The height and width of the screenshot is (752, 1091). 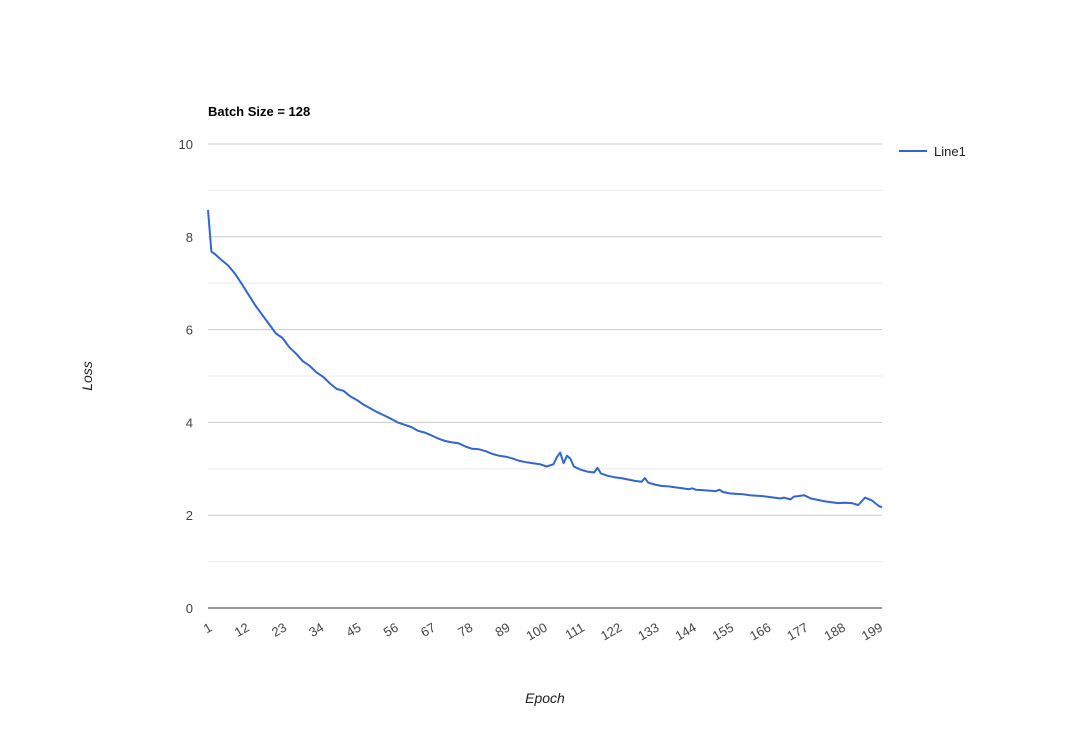 What do you see at coordinates (797, 632) in the screenshot?
I see `x-tick-label: 177` at bounding box center [797, 632].